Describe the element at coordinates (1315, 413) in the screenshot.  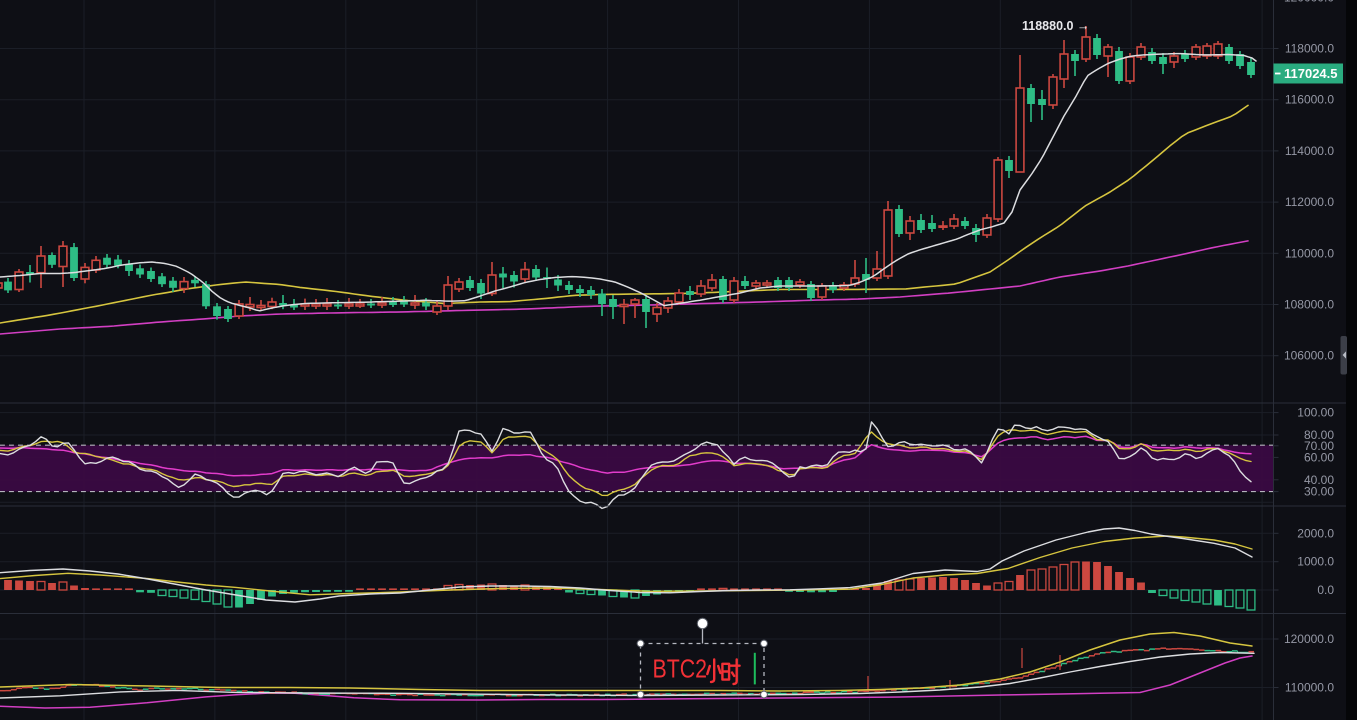
I see `svg-text: 100.00` at that location.